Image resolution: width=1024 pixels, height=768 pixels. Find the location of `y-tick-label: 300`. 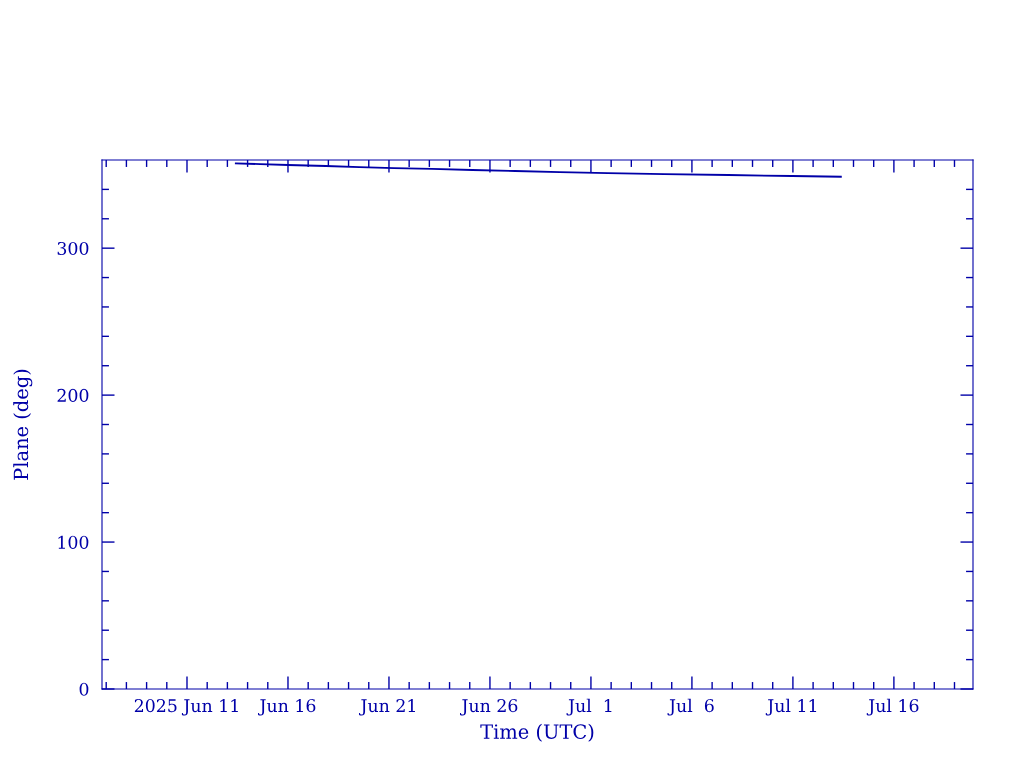

y-tick-label: 300 is located at coordinates (73, 248).